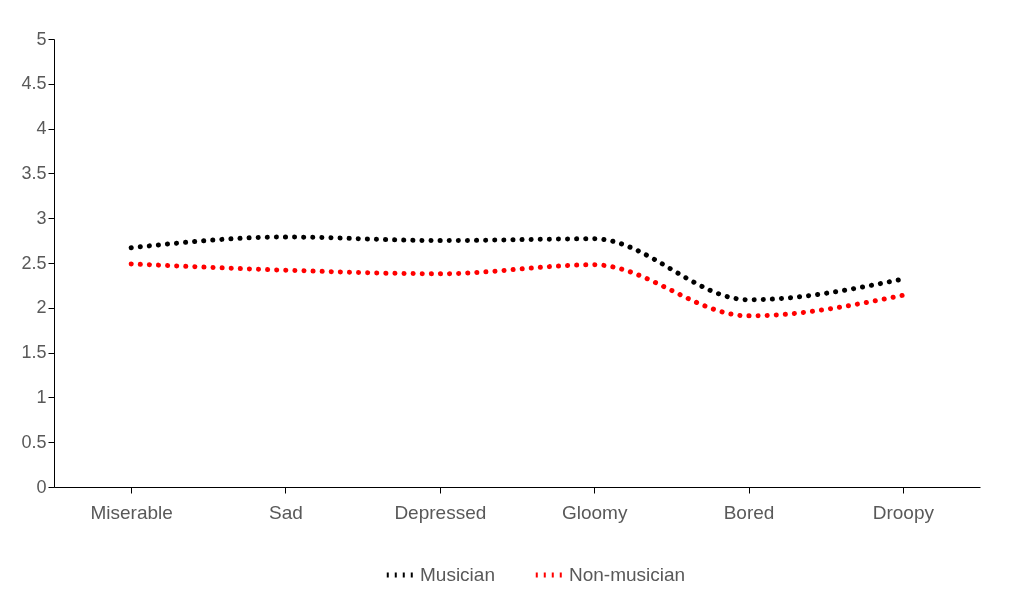 The image size is (1022, 606). Describe the element at coordinates (41, 128) in the screenshot. I see `y-tick-label: 4` at that location.